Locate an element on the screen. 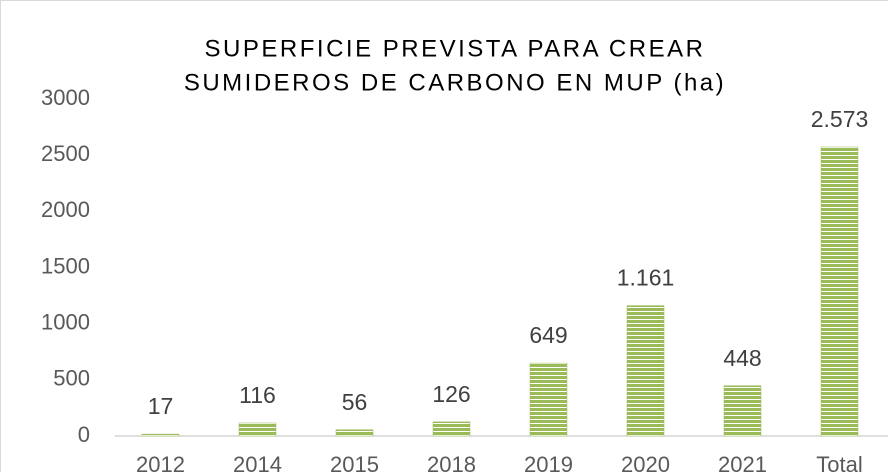 The height and width of the screenshot is (472, 888). data-label: 17 is located at coordinates (161, 406).